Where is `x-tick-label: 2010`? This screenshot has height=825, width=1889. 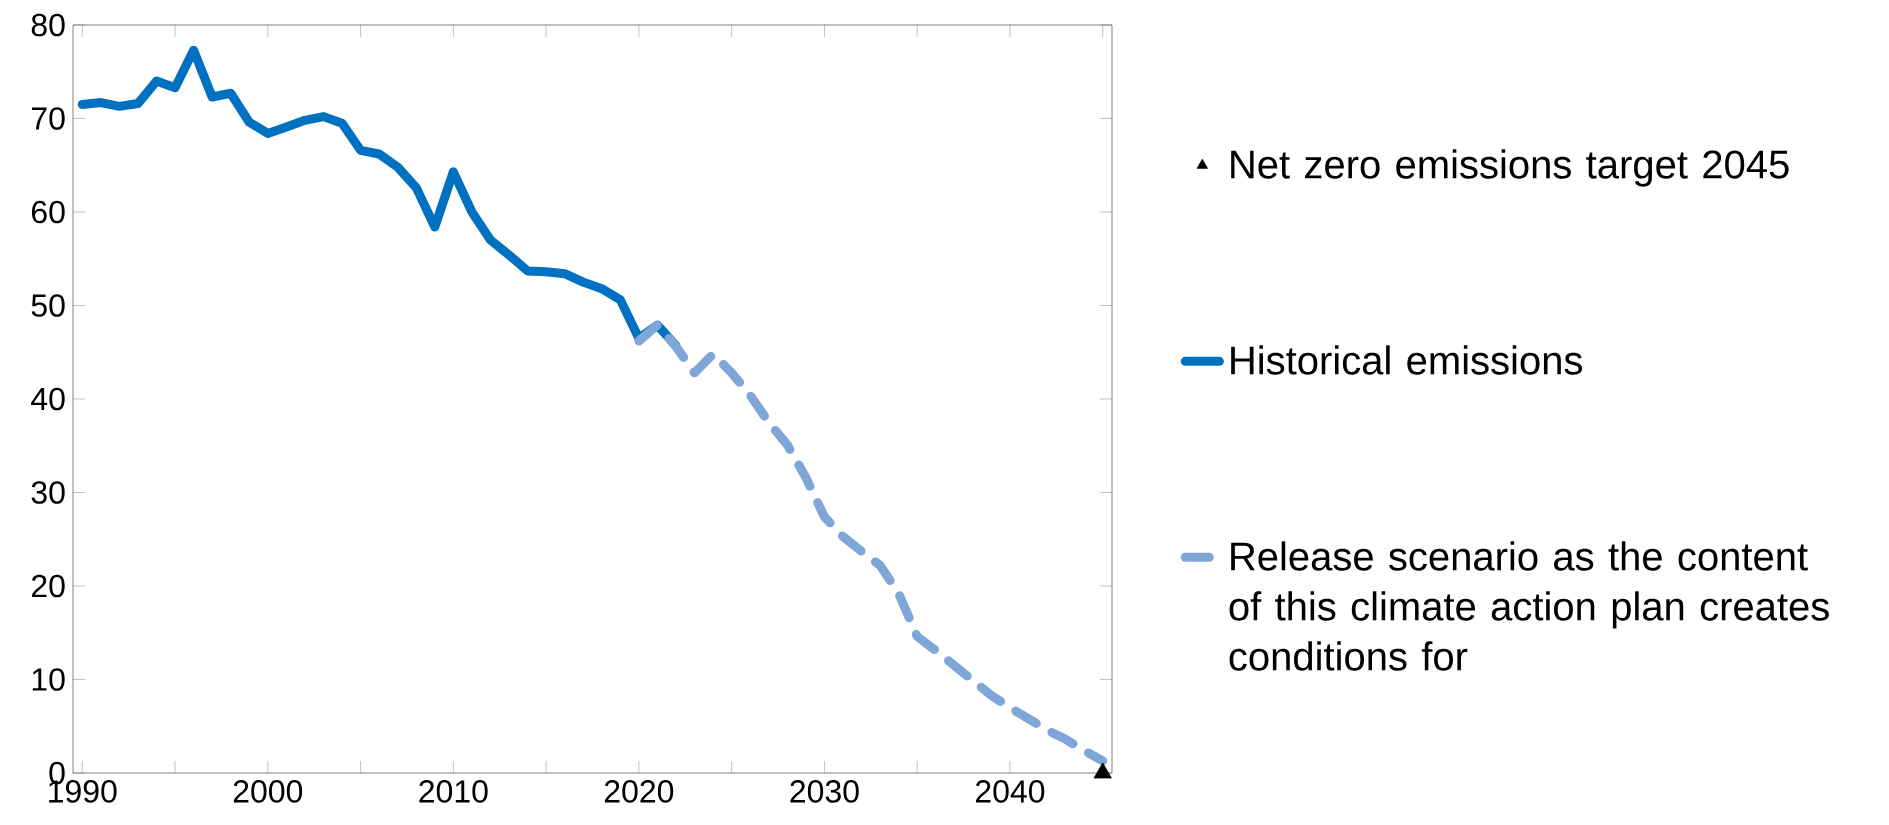
x-tick-label: 2010 is located at coordinates (453, 791).